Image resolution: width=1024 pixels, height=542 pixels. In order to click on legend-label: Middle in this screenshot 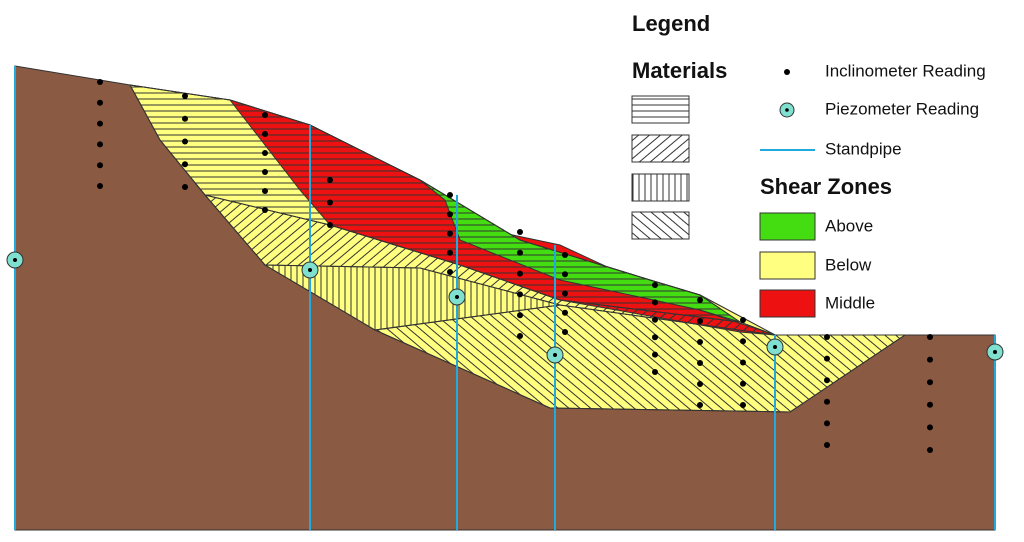, I will do `click(850, 302)`.